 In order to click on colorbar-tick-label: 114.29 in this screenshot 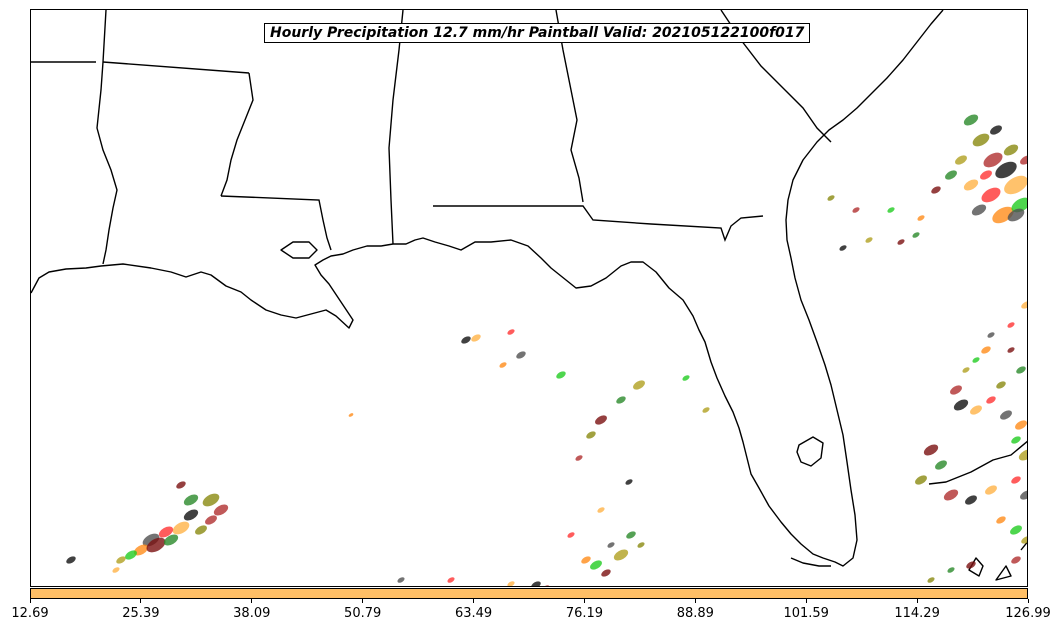, I will do `click(917, 613)`.